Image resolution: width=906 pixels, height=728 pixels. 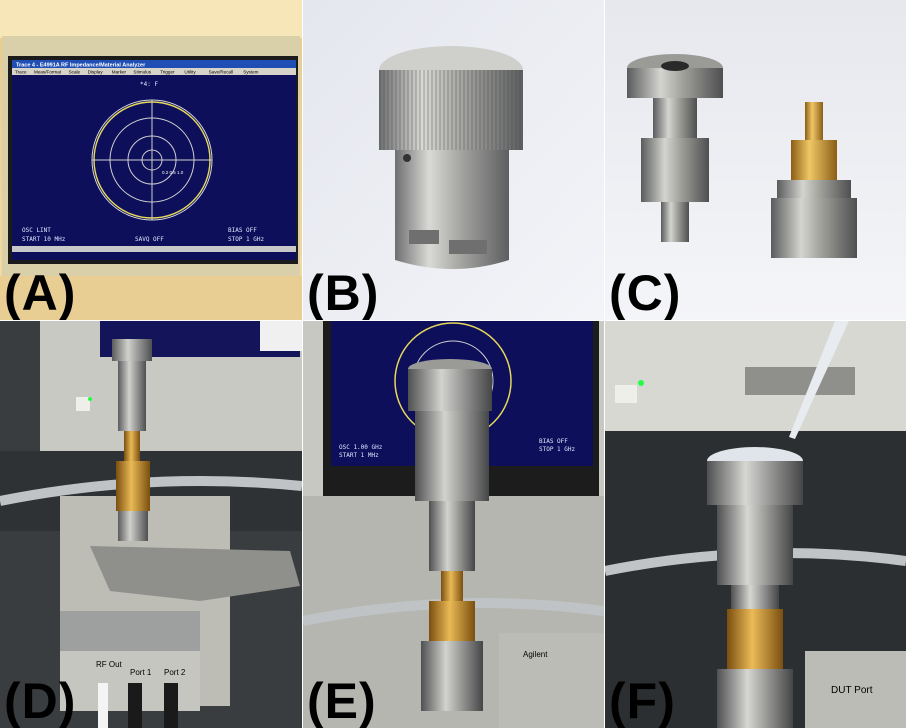 I want to click on panel-c-label: (C), so click(x=645, y=292).